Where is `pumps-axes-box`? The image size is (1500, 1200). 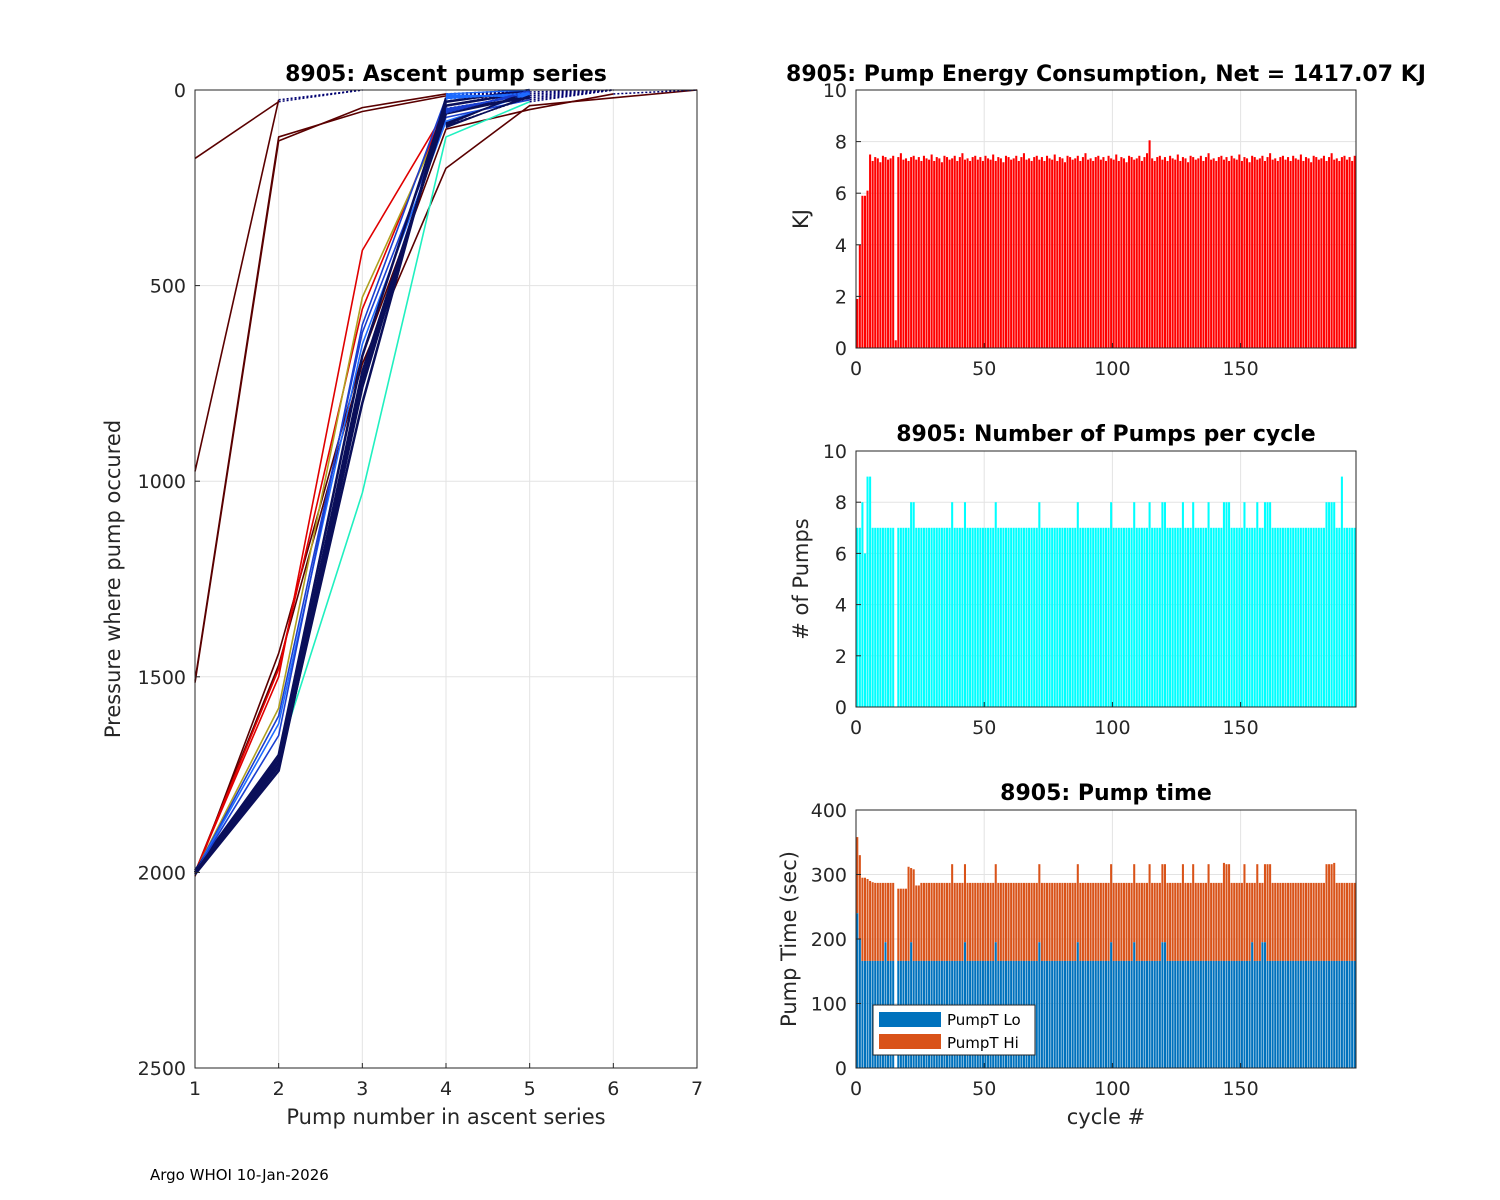
pumps-axes-box is located at coordinates (1106, 579).